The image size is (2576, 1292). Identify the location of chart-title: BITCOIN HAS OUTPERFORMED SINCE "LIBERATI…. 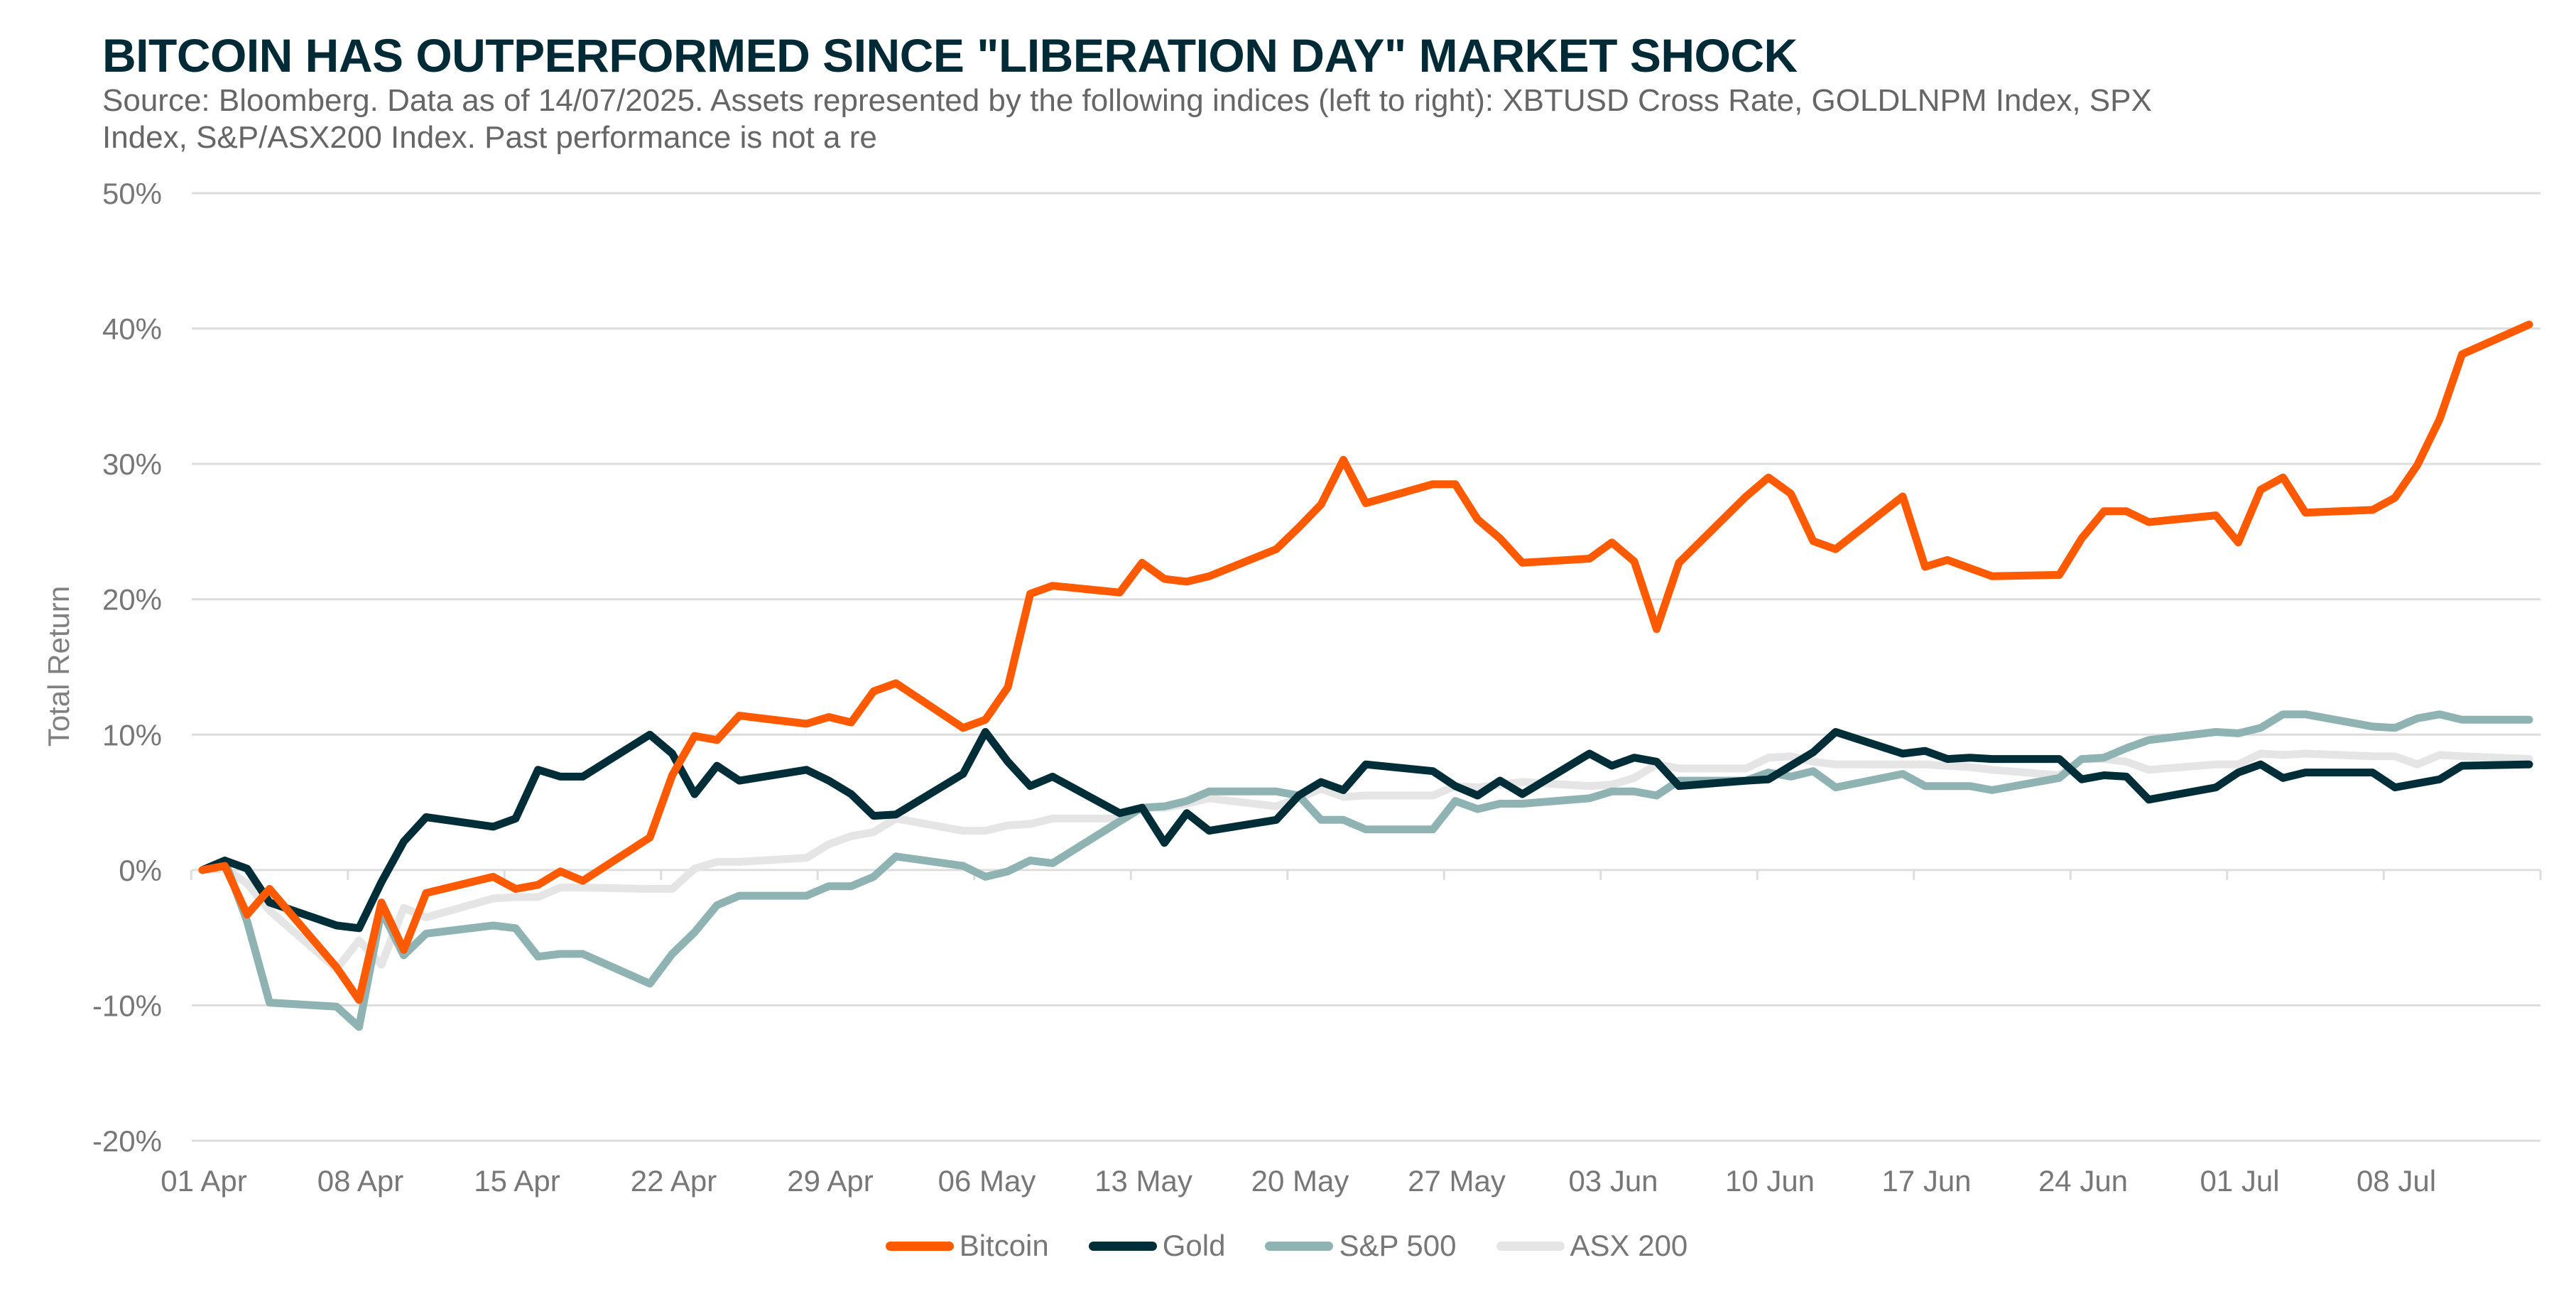
(950, 55).